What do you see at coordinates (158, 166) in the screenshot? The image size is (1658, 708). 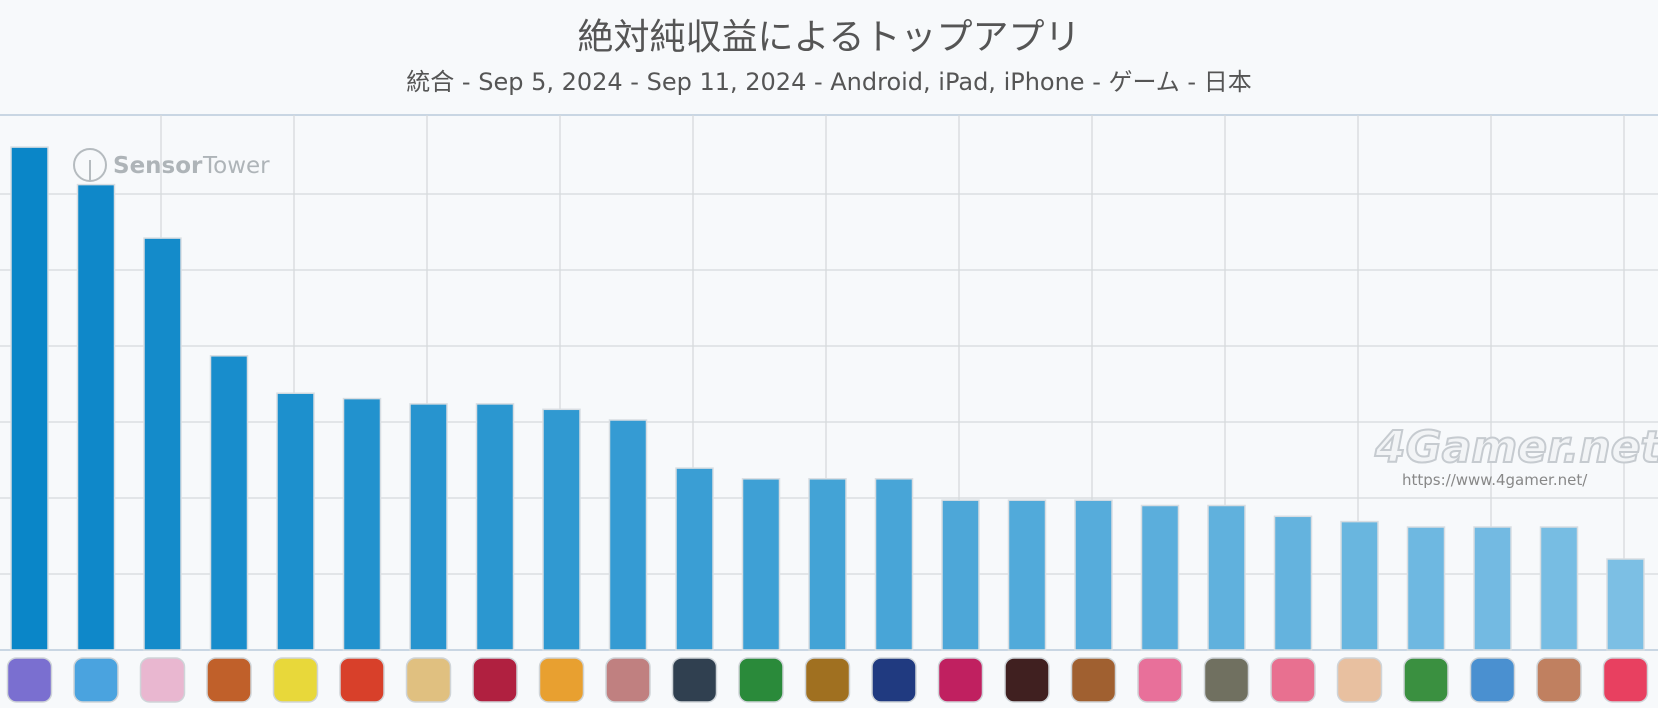 I see `sensor-tower-label-a: Sensor` at bounding box center [158, 166].